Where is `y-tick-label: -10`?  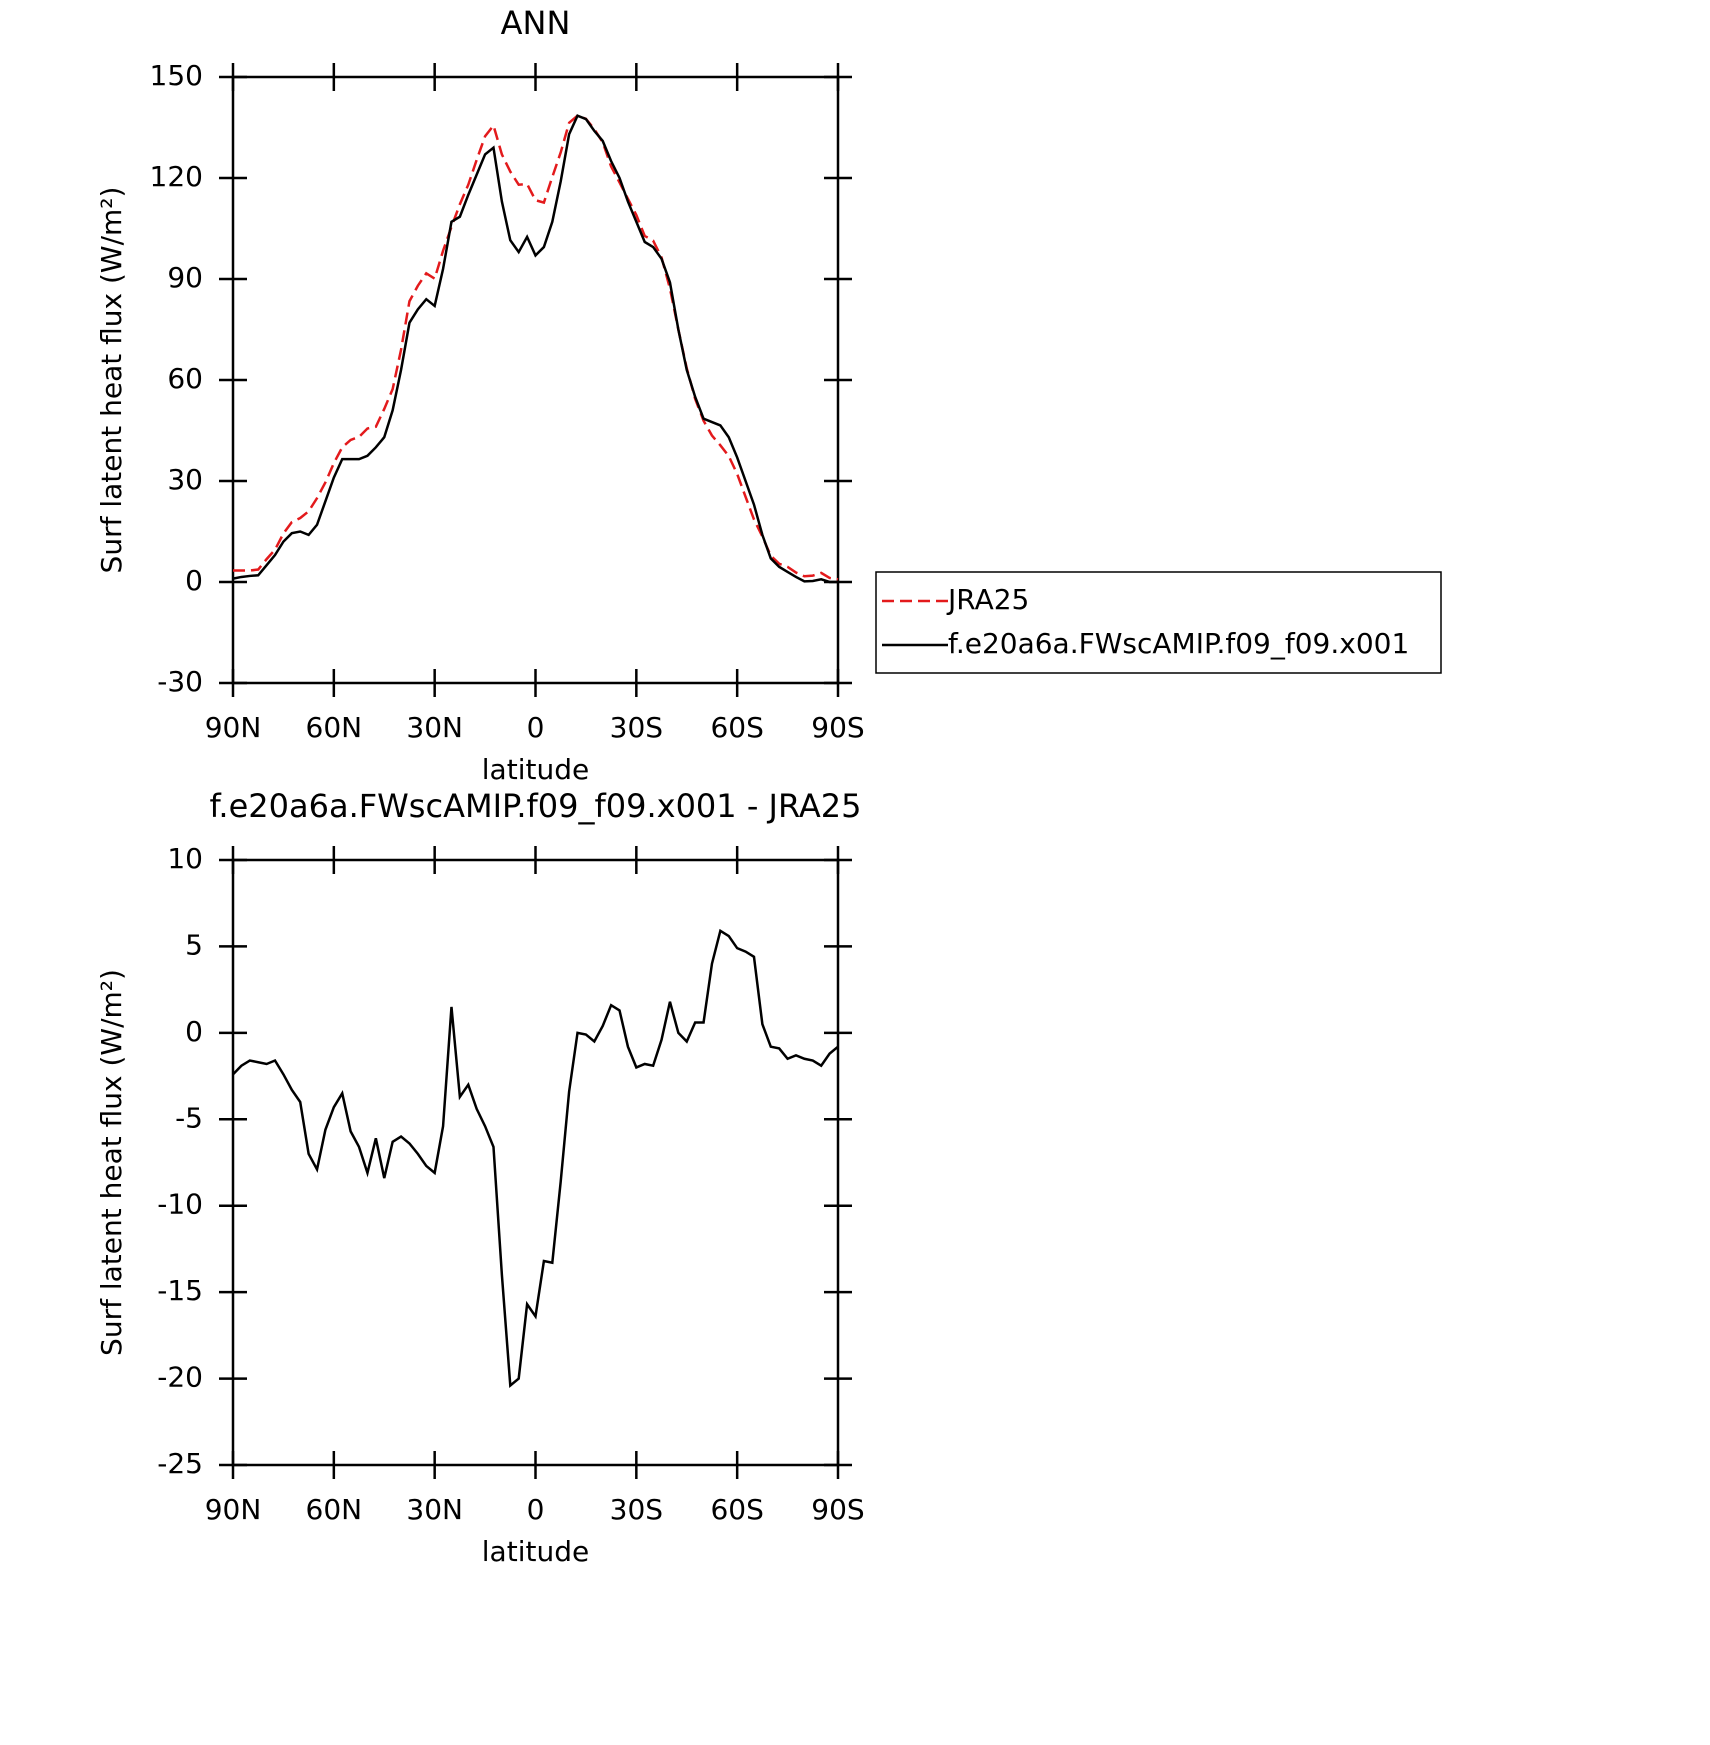
y-tick-label: -10 is located at coordinates (180, 1204).